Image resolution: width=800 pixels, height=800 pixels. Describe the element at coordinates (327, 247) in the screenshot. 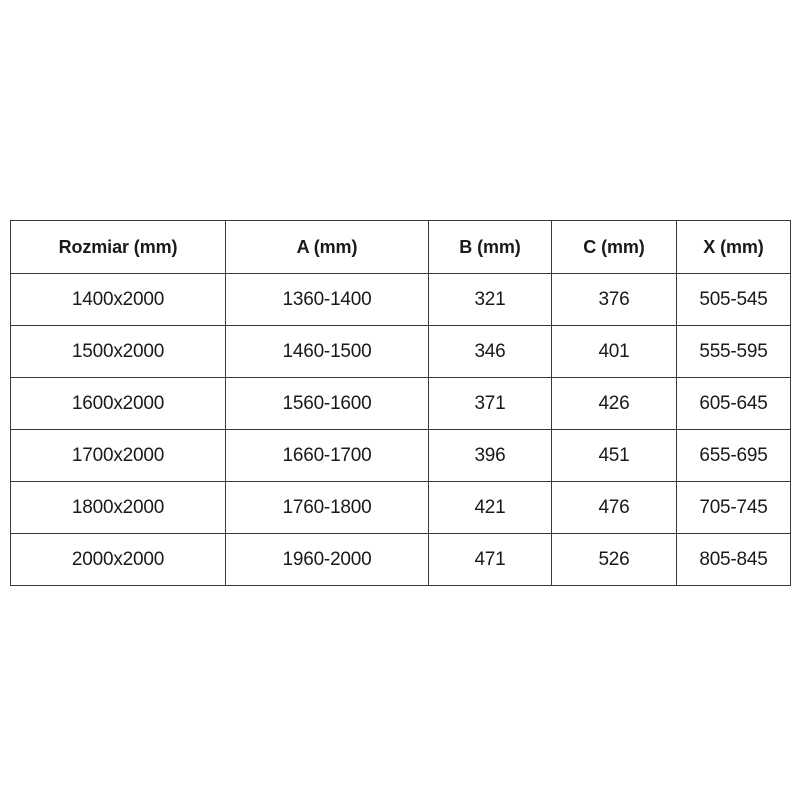

I see `column-header-a: A (mm)` at that location.